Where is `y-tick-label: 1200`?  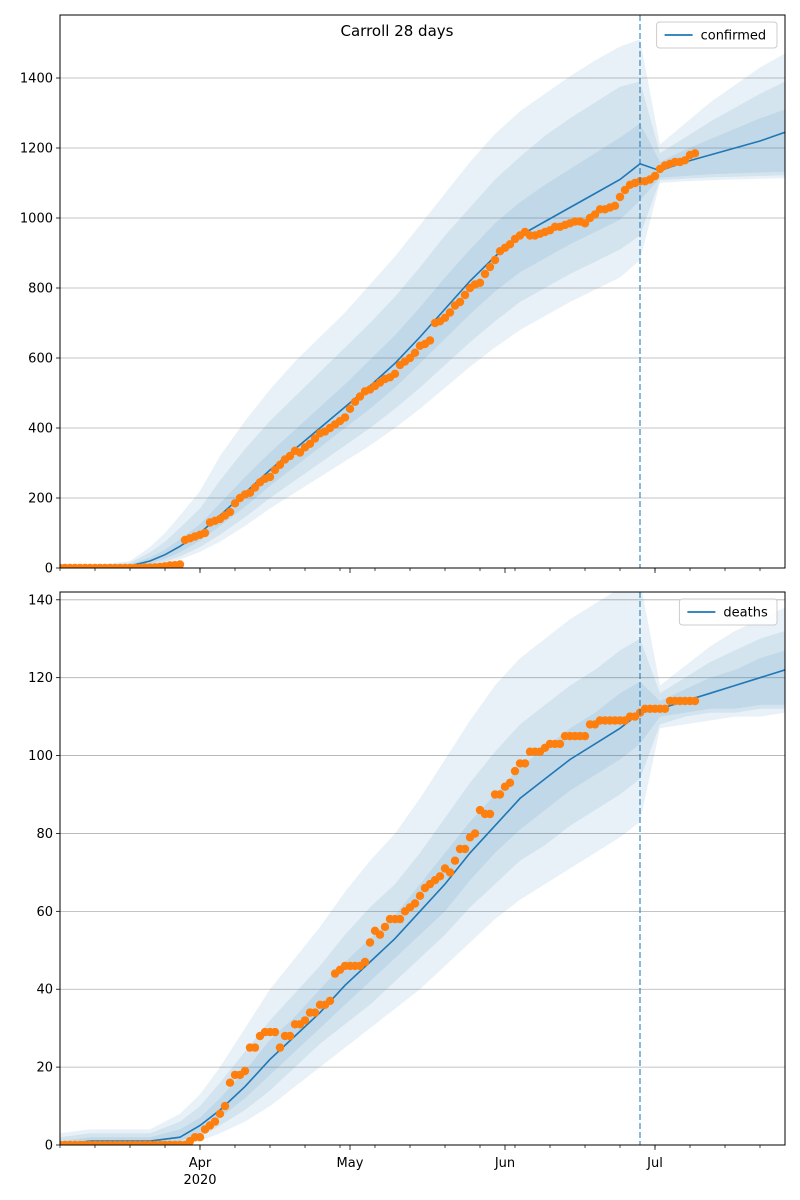 y-tick-label: 1200 is located at coordinates (36, 149).